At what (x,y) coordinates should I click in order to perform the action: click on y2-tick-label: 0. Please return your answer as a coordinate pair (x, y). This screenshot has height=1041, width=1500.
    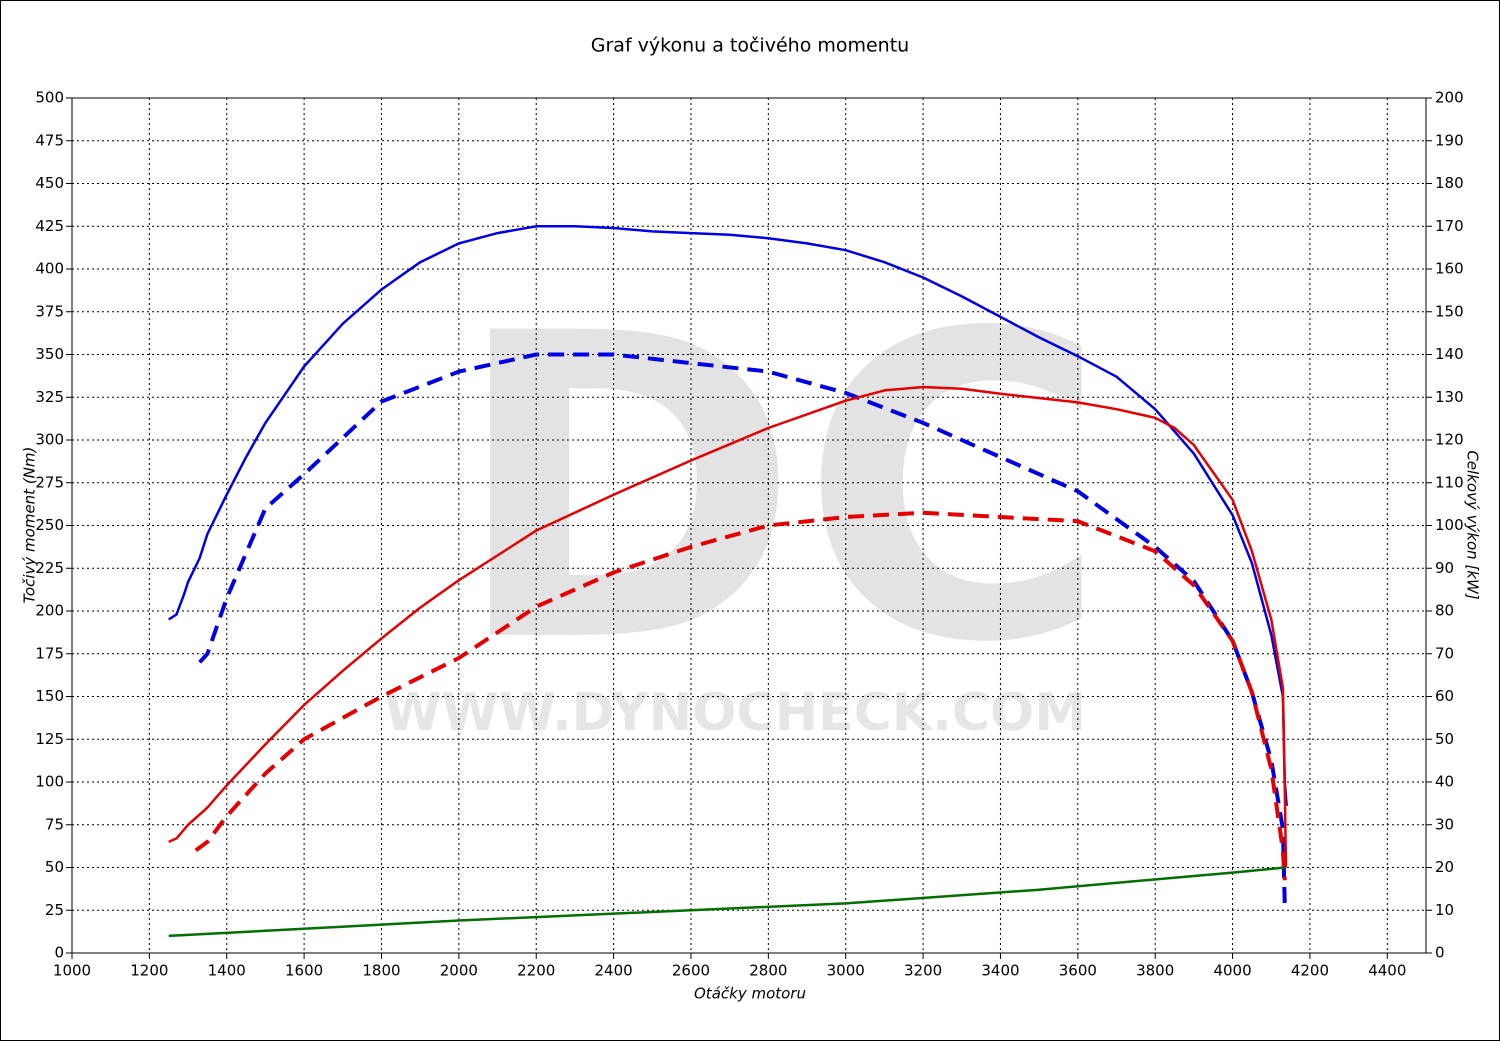
    Looking at the image, I should click on (1440, 953).